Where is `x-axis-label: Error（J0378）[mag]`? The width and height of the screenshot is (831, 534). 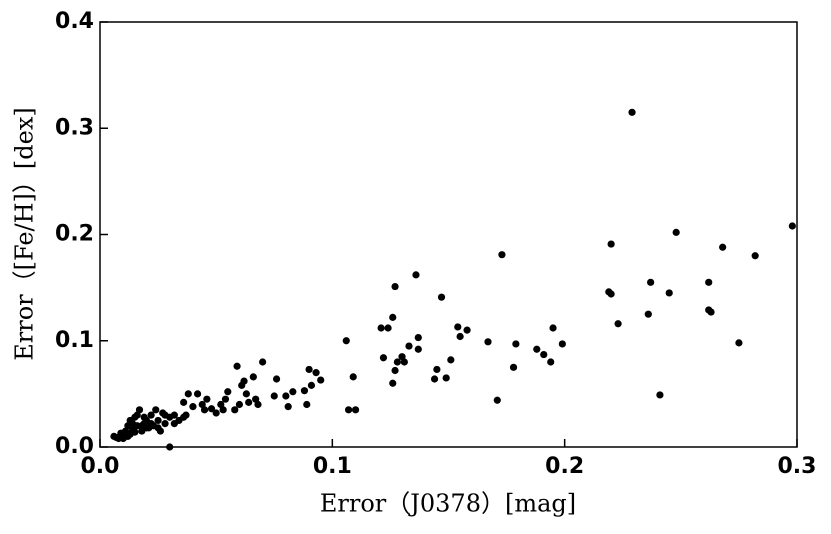
x-axis-label: Error（J0378）[mag] is located at coordinates (448, 504).